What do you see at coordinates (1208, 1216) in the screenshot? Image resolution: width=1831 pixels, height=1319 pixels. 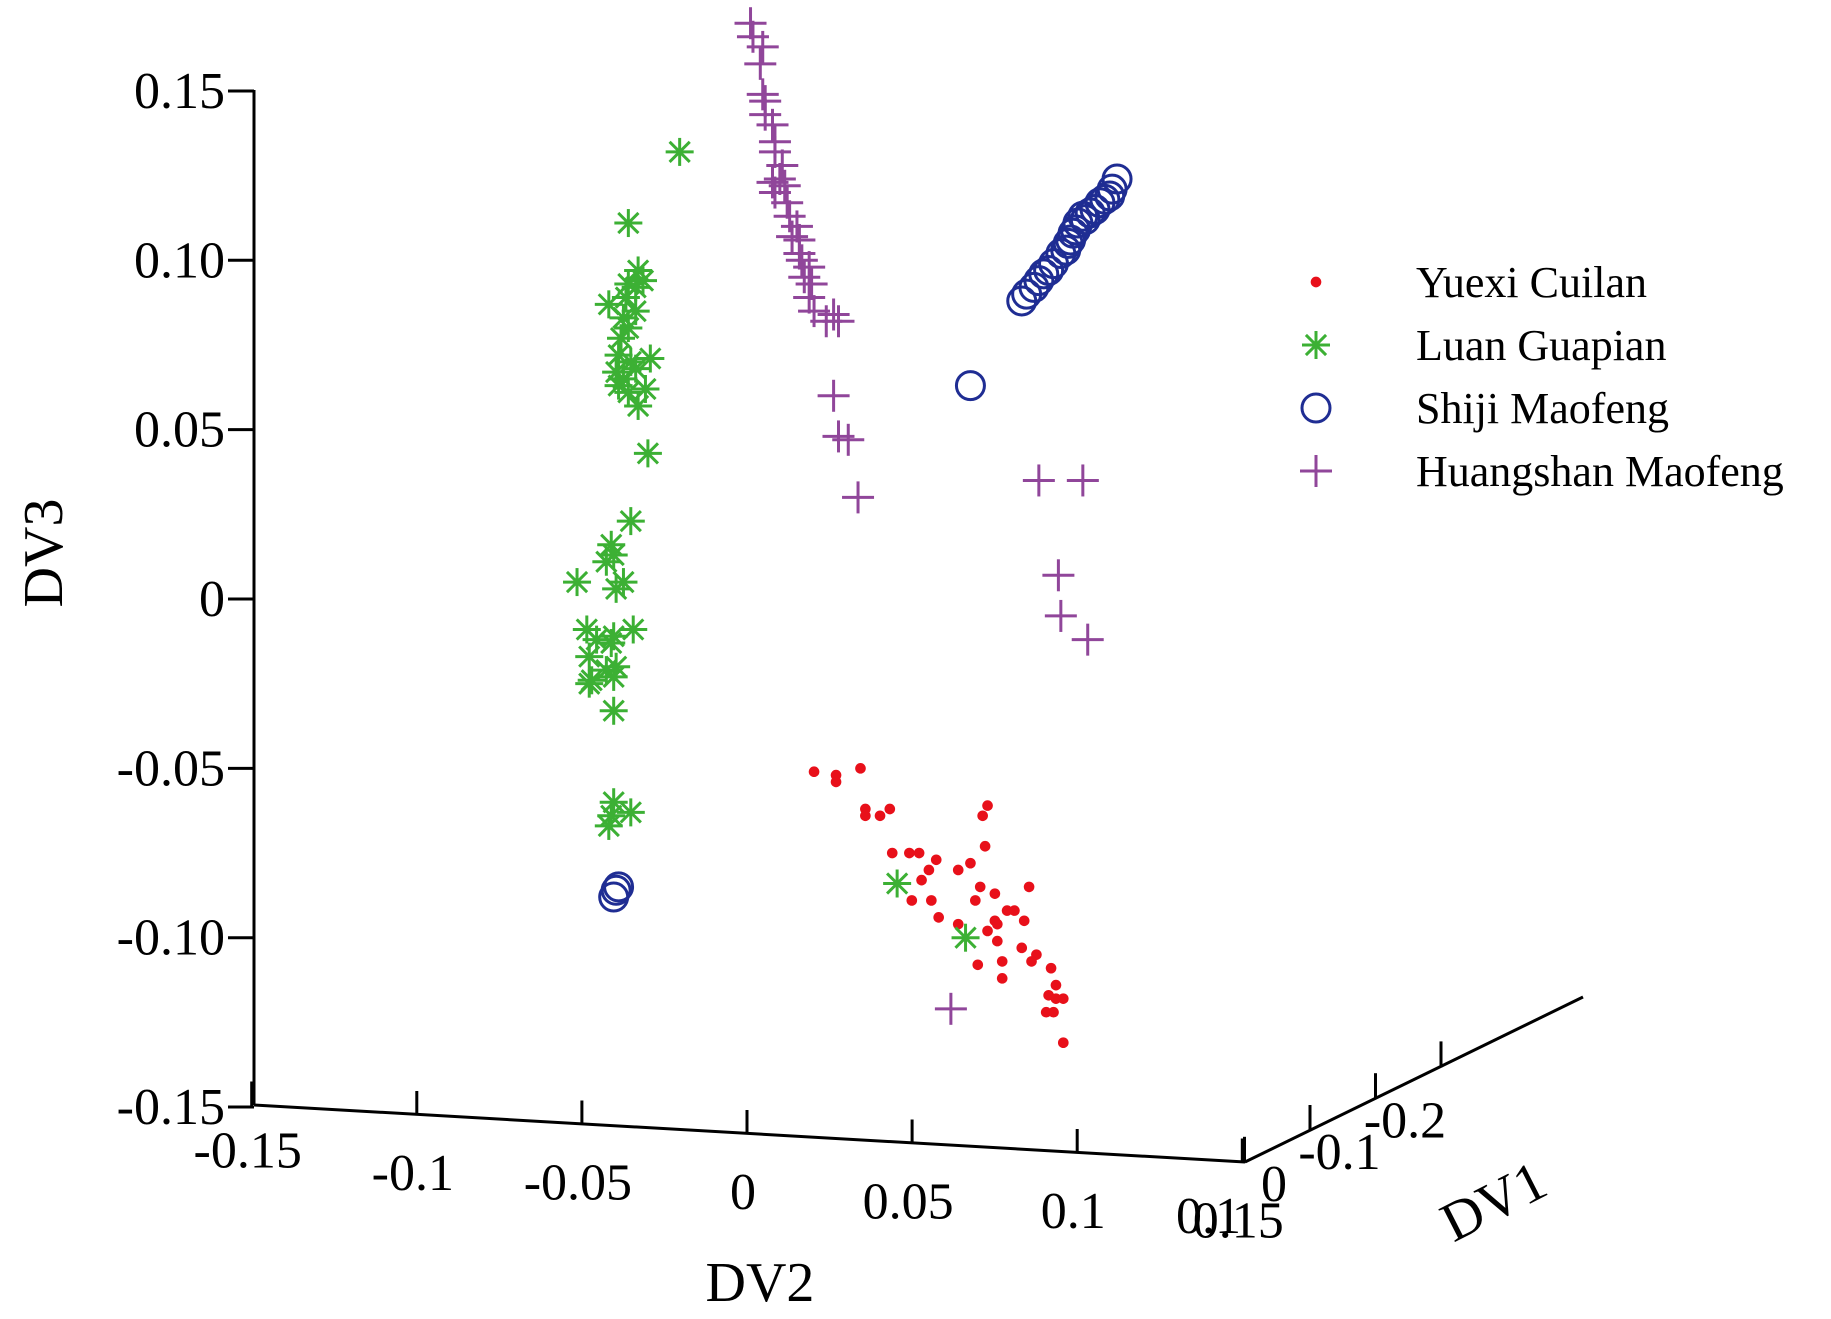 I see `y-tick-label: 0.1` at bounding box center [1208, 1216].